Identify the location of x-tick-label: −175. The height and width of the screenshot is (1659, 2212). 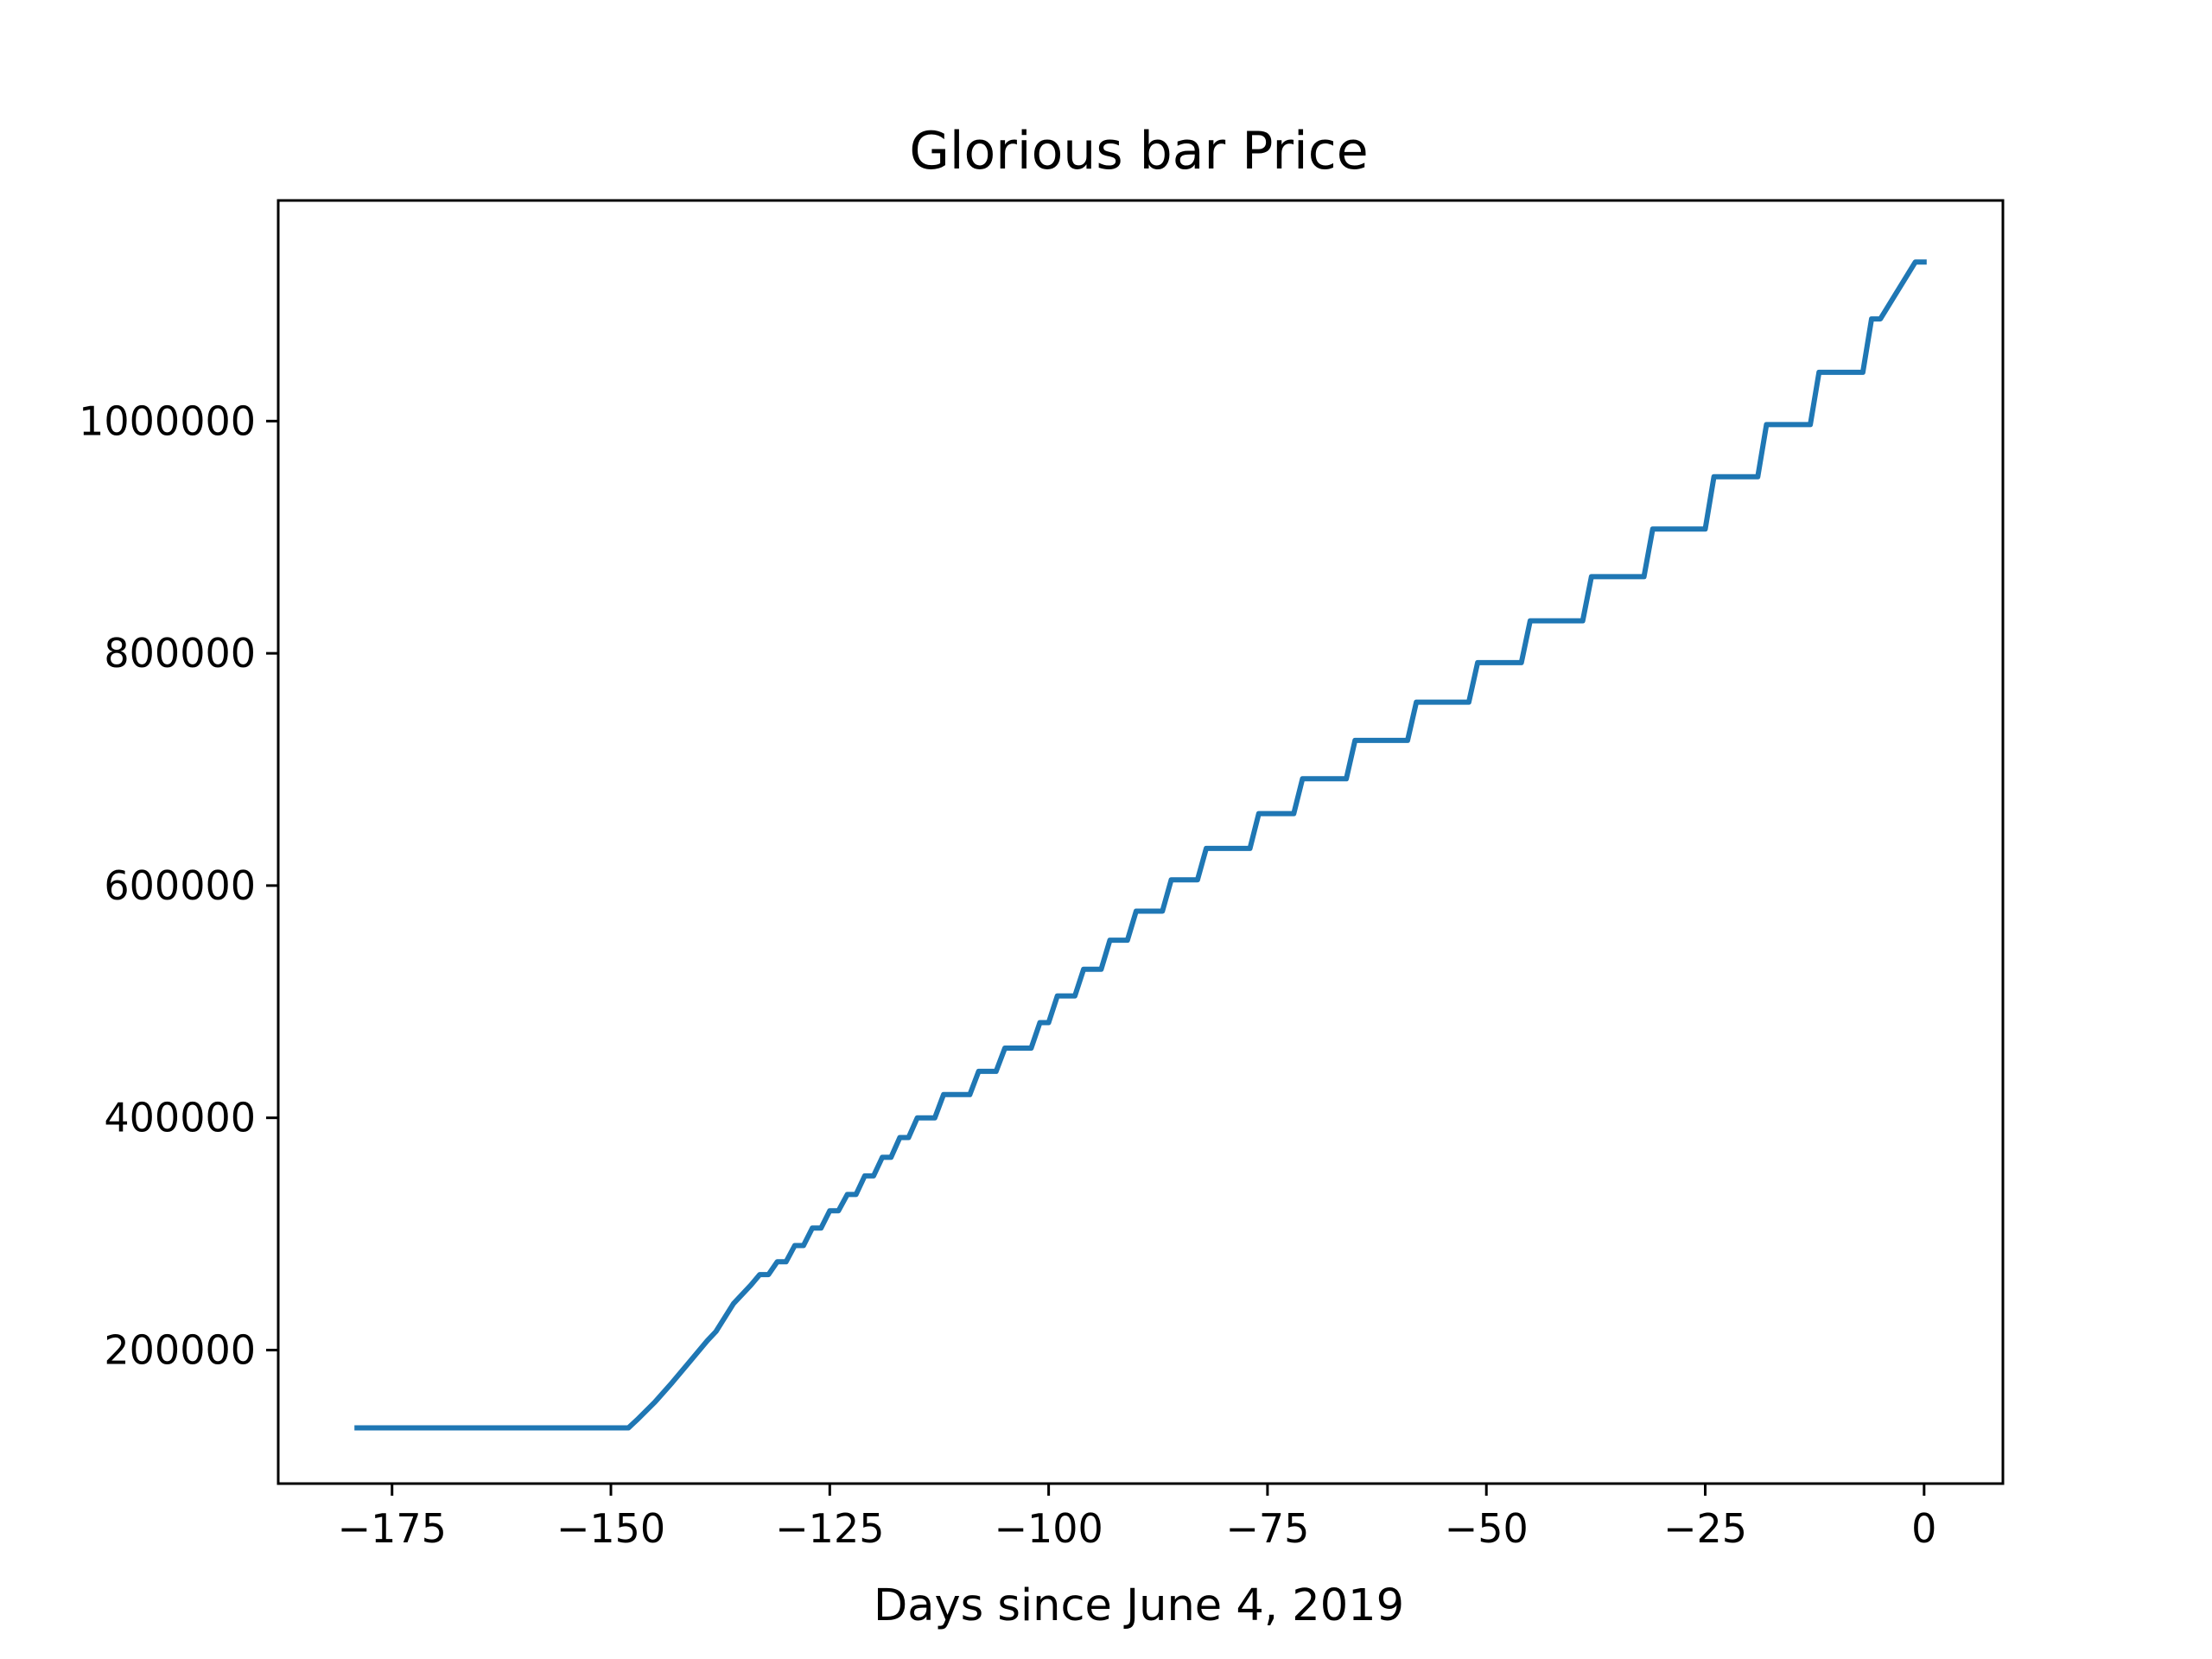
(392, 1528).